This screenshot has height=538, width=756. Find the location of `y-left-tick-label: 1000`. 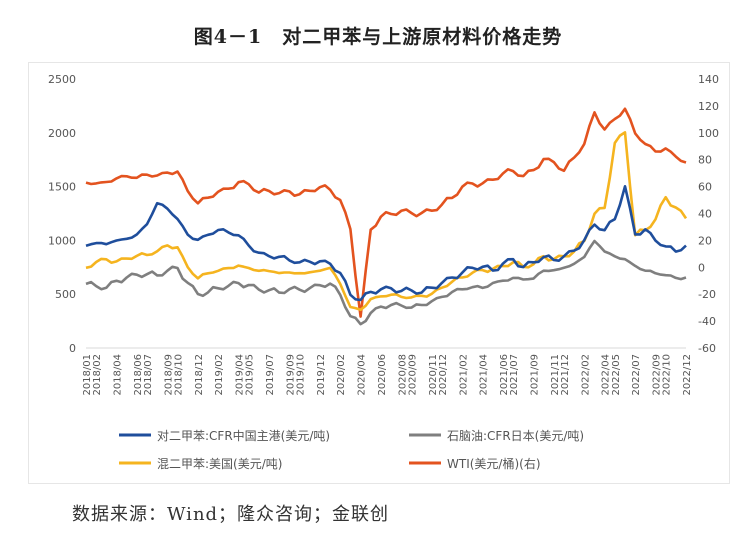

y-left-tick-label: 1000 is located at coordinates (62, 240).